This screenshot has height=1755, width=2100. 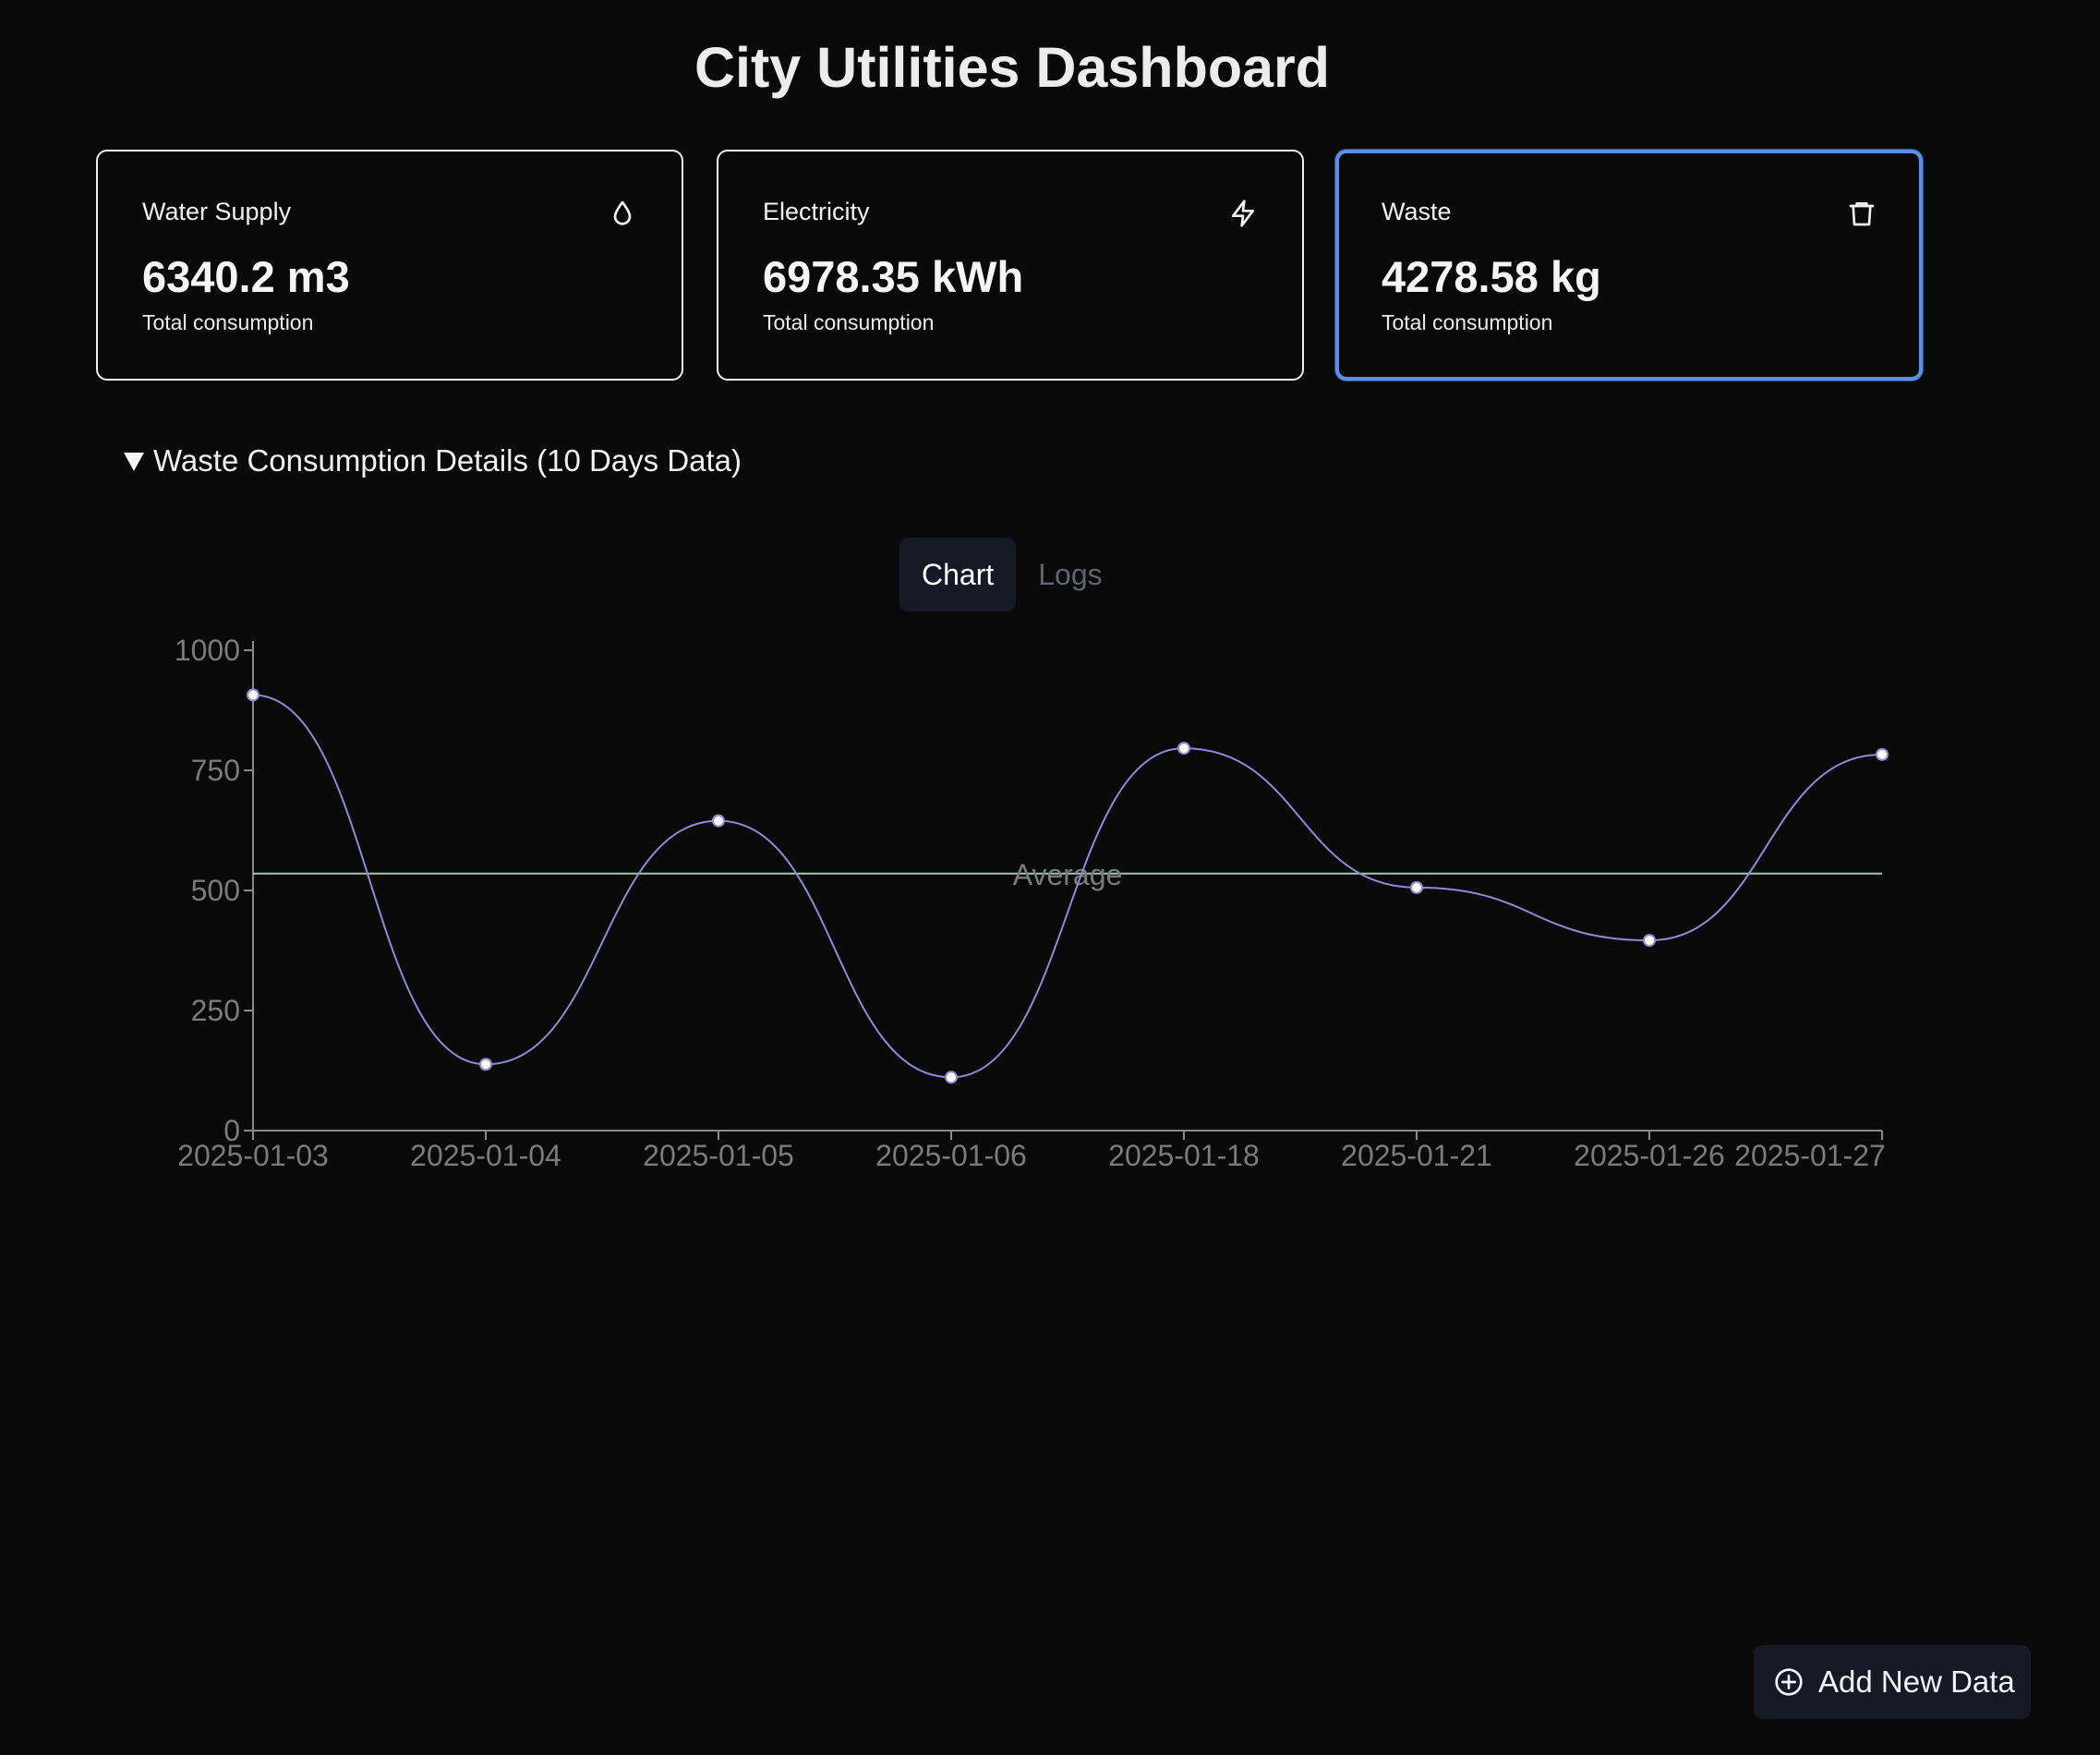 What do you see at coordinates (1068, 875) in the screenshot?
I see `average-label: Average` at bounding box center [1068, 875].